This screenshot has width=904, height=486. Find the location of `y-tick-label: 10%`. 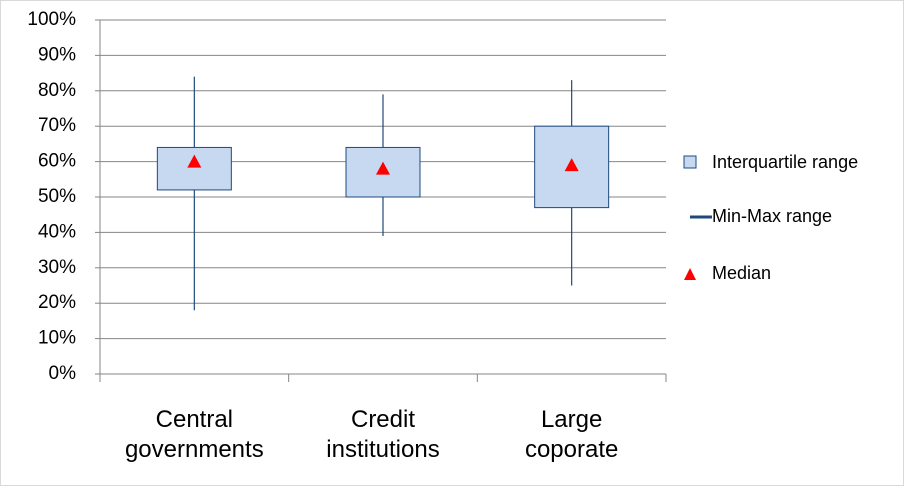

y-tick-label: 10% is located at coordinates (57, 338).